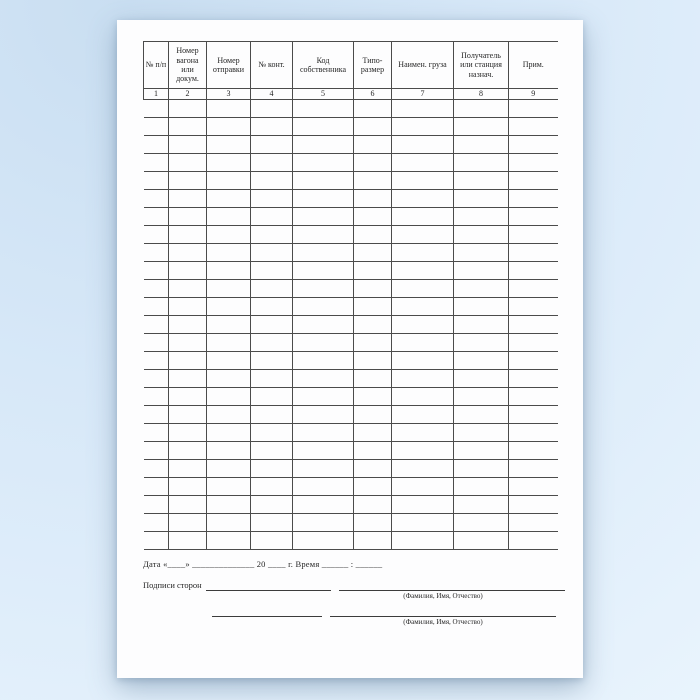 Image resolution: width=700 pixels, height=700 pixels. I want to click on column-header-5: Код собственника, so click(323, 65).